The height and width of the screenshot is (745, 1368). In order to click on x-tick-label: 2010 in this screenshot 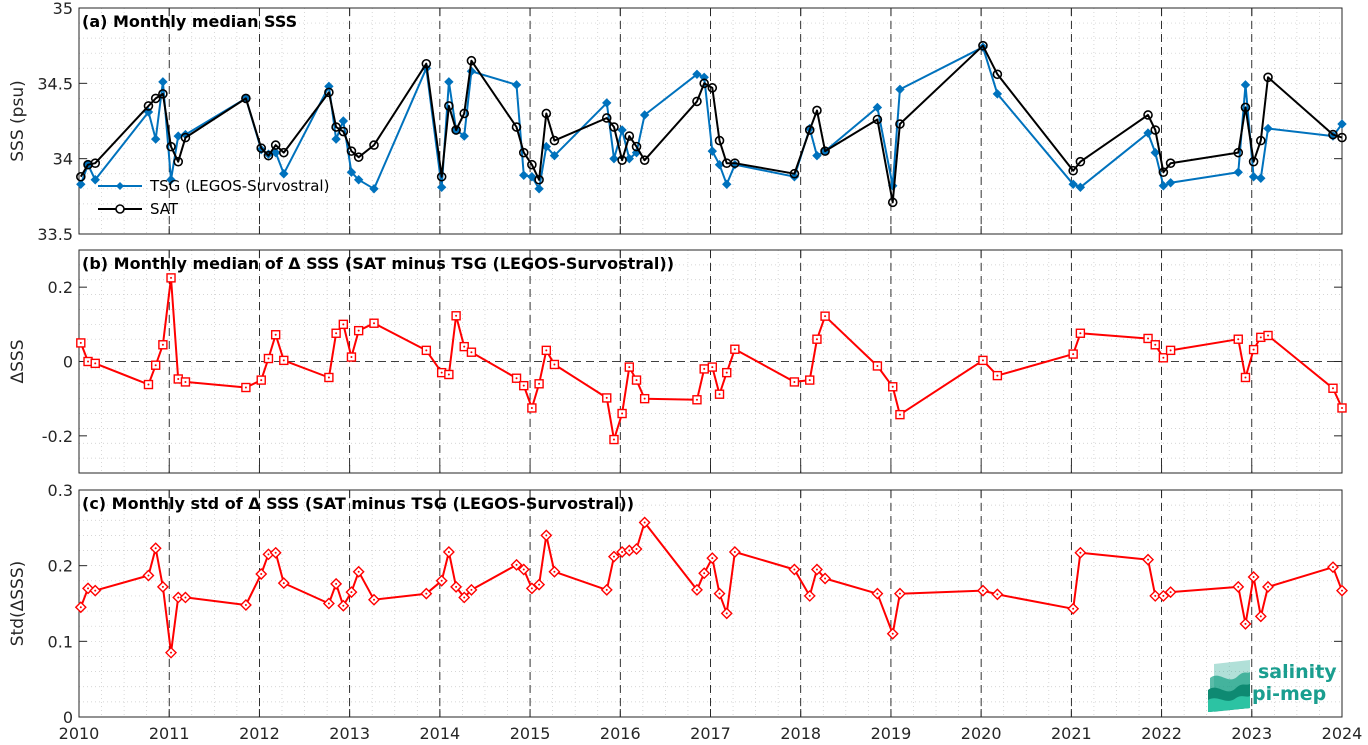, I will do `click(79, 733)`.